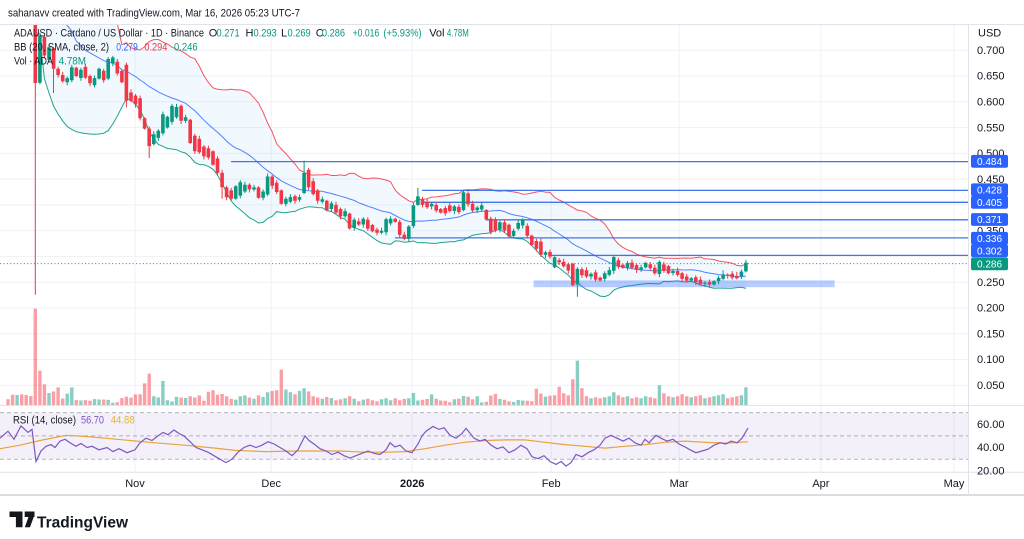  What do you see at coordinates (989, 220) in the screenshot?
I see `svg-text: 0.371` at bounding box center [989, 220].